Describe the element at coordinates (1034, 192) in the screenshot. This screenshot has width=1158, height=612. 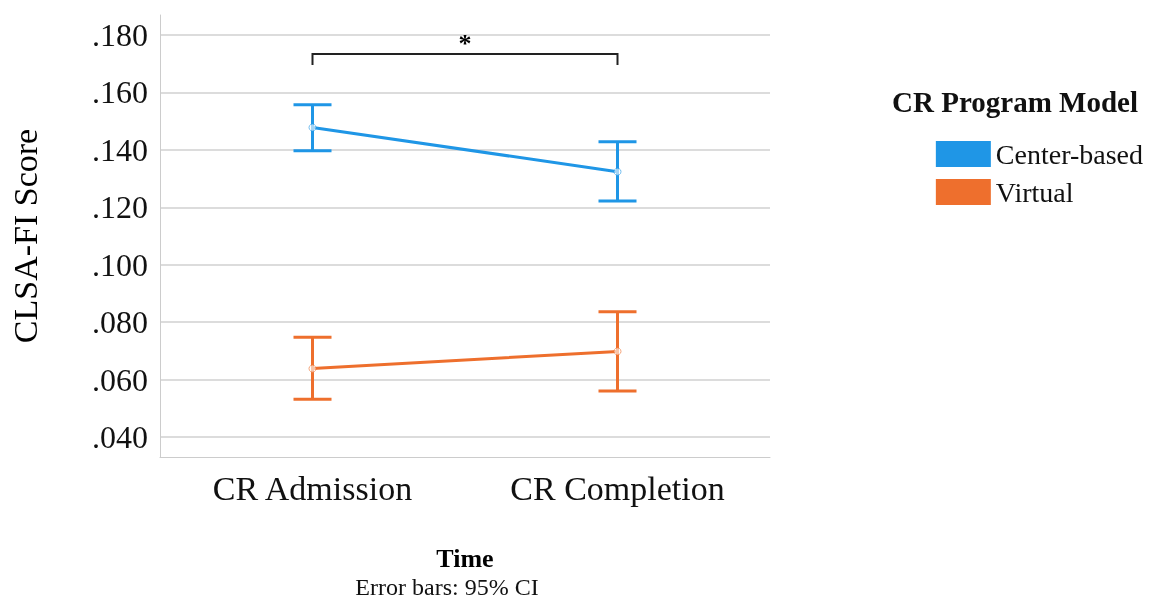
I see `legend-label: Virtual` at that location.